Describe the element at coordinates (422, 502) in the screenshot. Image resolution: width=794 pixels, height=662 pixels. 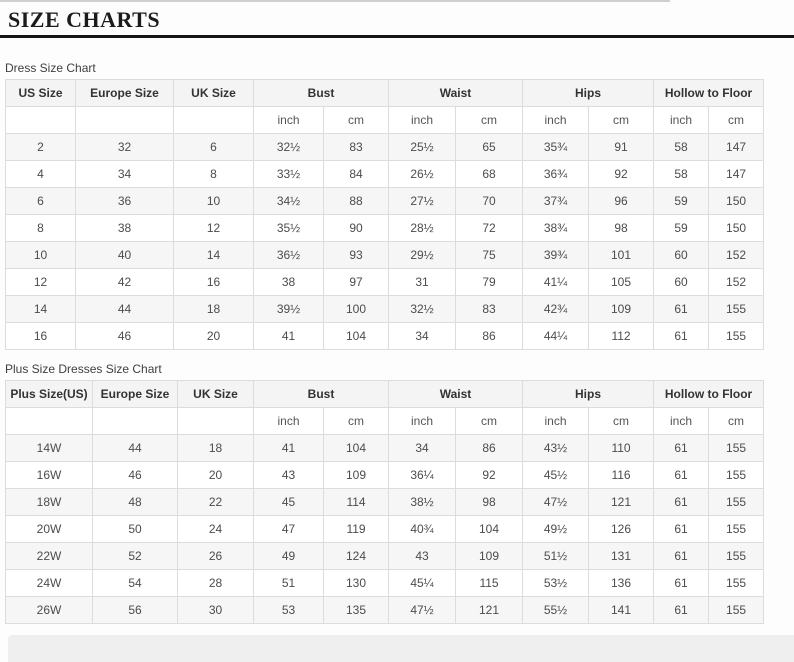
I see `size-cell: 38½` at that location.